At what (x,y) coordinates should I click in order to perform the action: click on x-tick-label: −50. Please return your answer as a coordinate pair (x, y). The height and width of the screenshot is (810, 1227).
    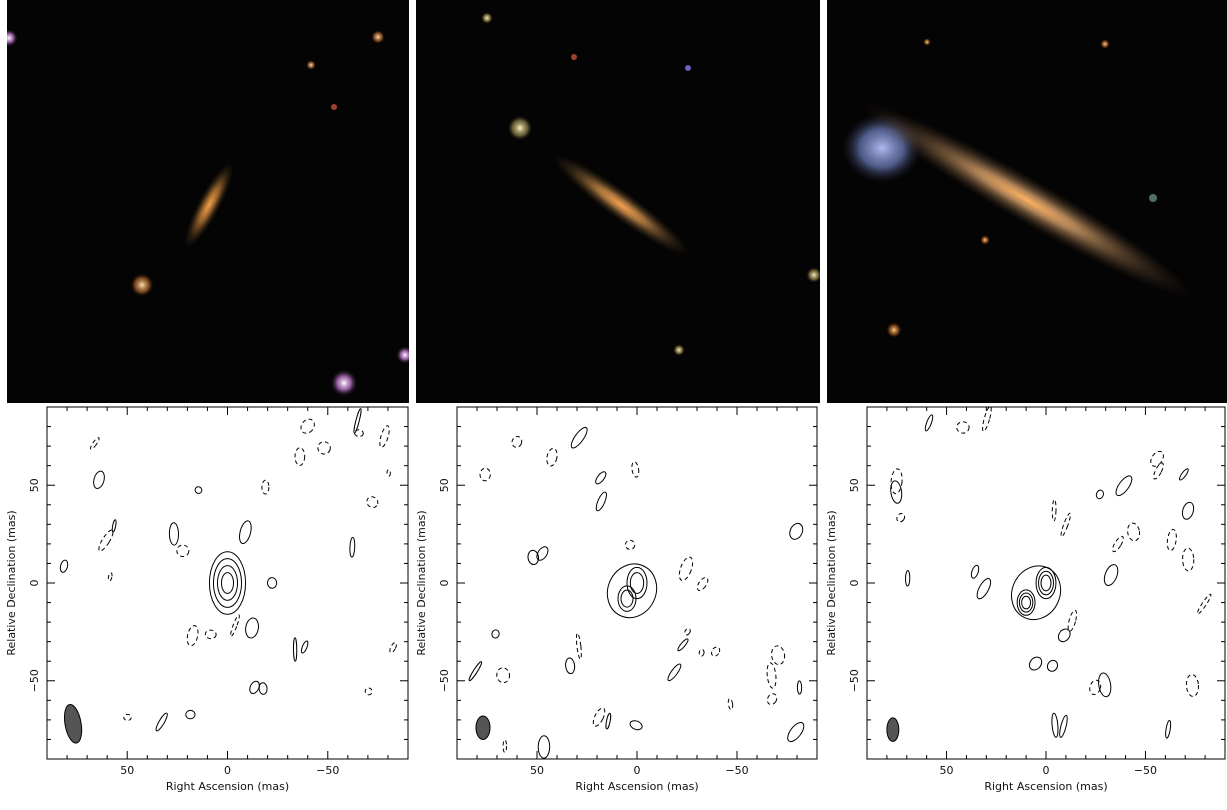
    Looking at the image, I should click on (736, 770).